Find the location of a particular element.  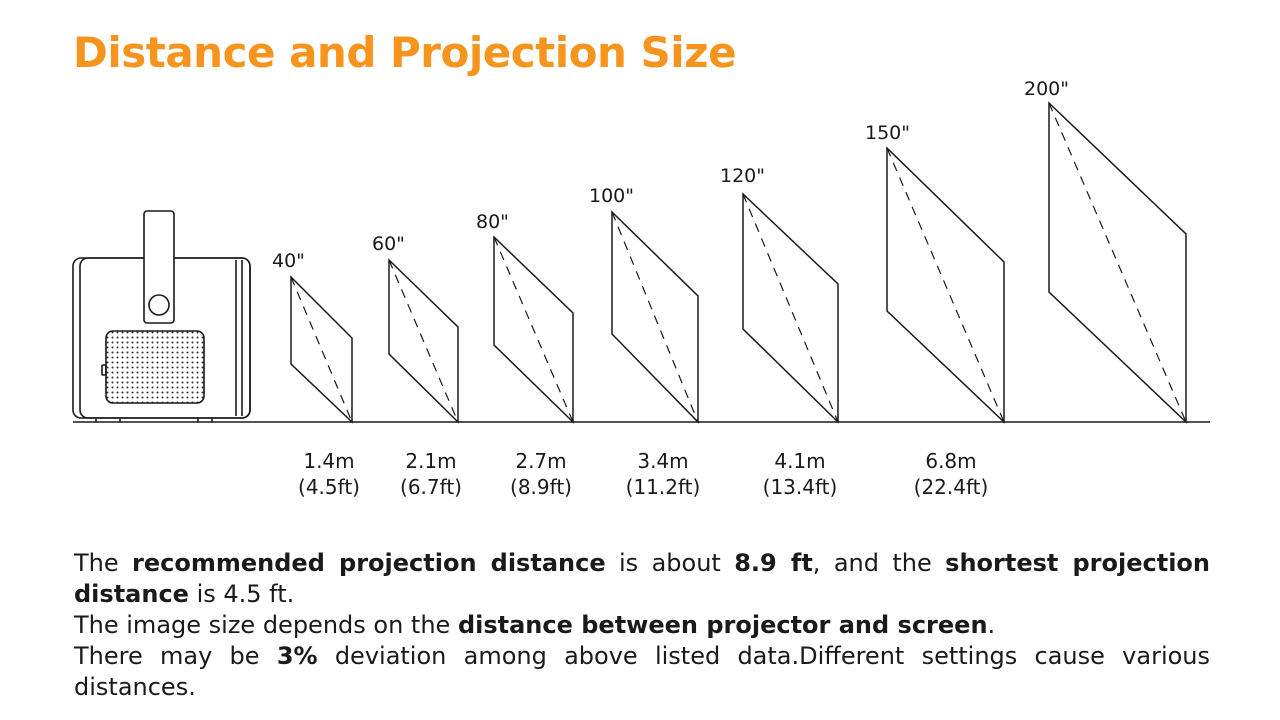

distance-meters: 4.1m is located at coordinates (800, 461).